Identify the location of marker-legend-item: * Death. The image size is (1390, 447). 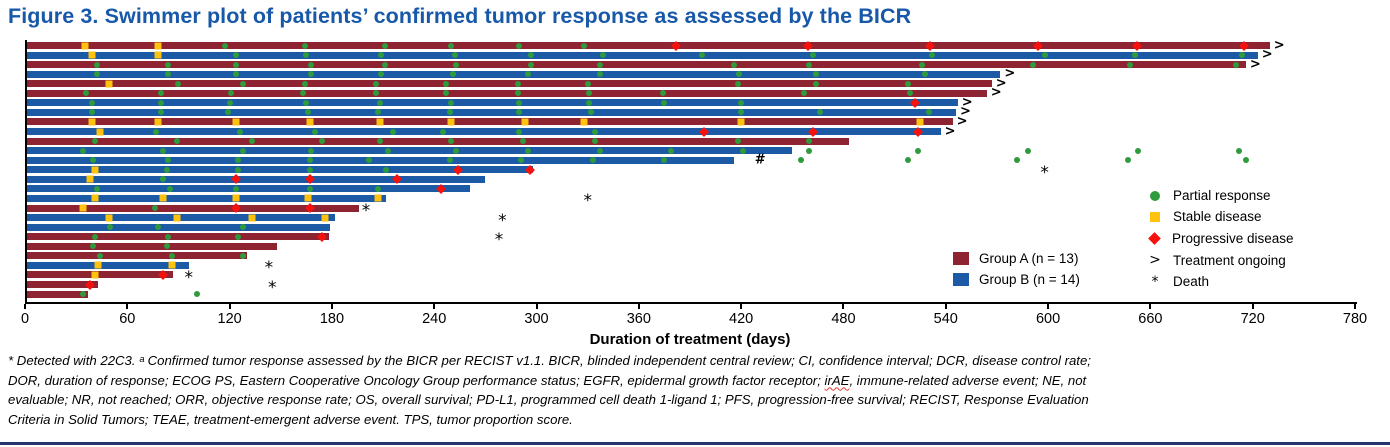
(1178, 282).